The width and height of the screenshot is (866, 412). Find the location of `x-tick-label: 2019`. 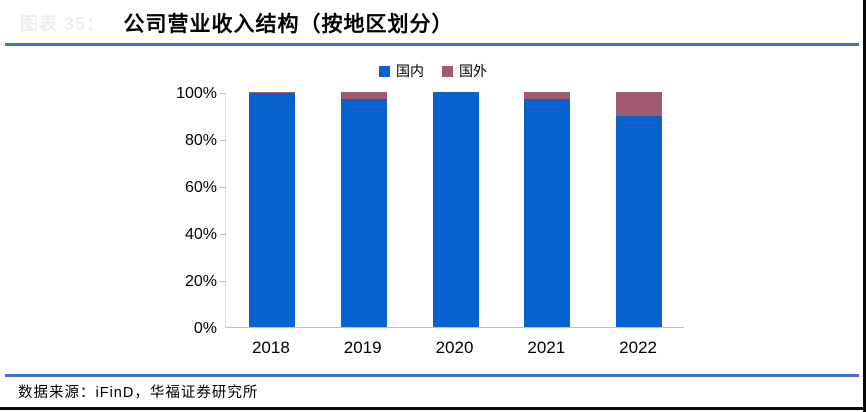

x-tick-label: 2019 is located at coordinates (362, 347).